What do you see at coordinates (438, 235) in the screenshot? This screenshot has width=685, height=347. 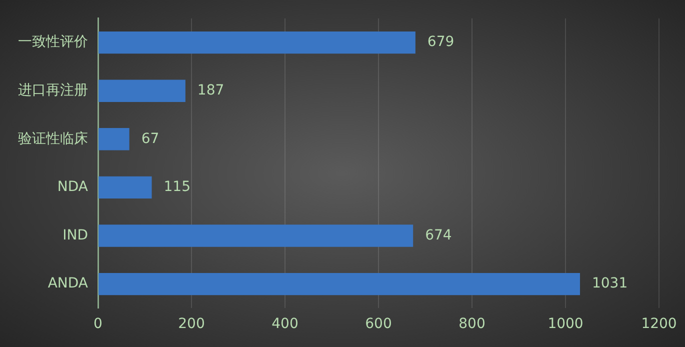 I see `data-label: 674` at bounding box center [438, 235].